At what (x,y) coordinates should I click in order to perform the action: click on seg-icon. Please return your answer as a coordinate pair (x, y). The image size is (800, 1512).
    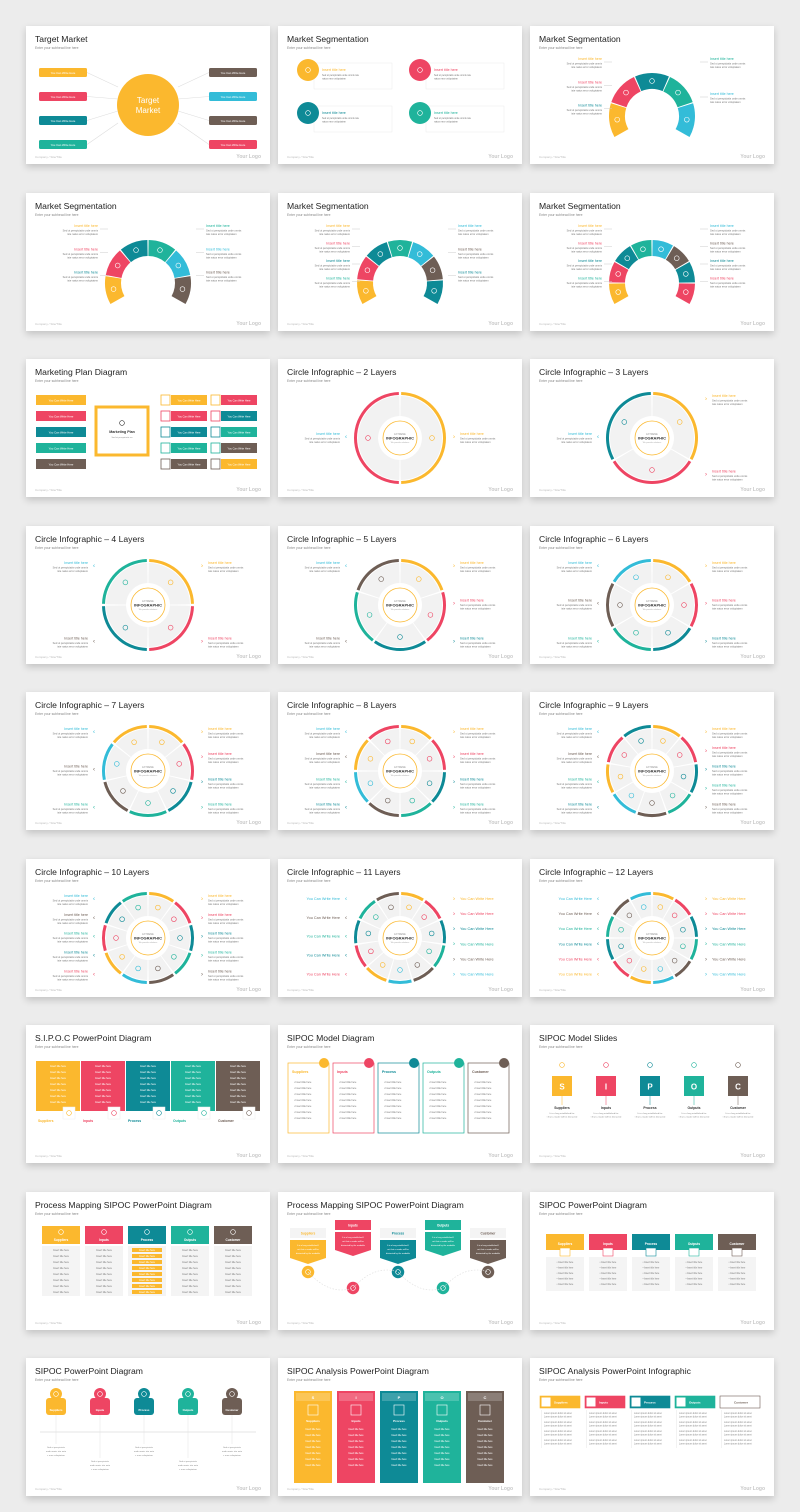
    Looking at the image, I should click on (420, 113).